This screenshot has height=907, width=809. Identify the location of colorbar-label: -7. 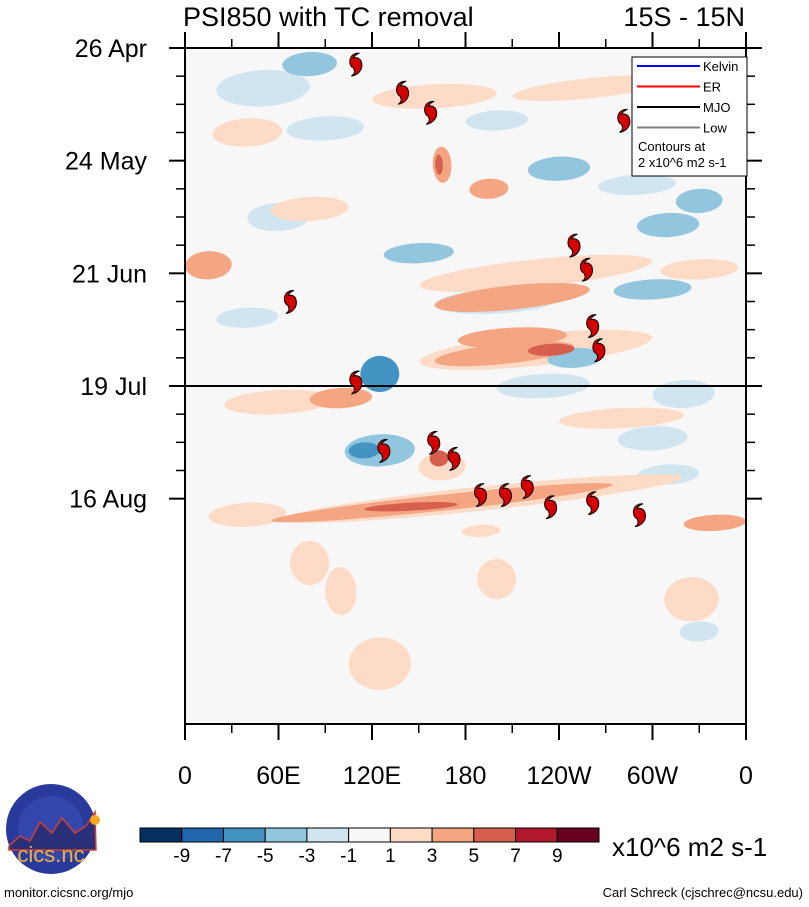
(223, 856).